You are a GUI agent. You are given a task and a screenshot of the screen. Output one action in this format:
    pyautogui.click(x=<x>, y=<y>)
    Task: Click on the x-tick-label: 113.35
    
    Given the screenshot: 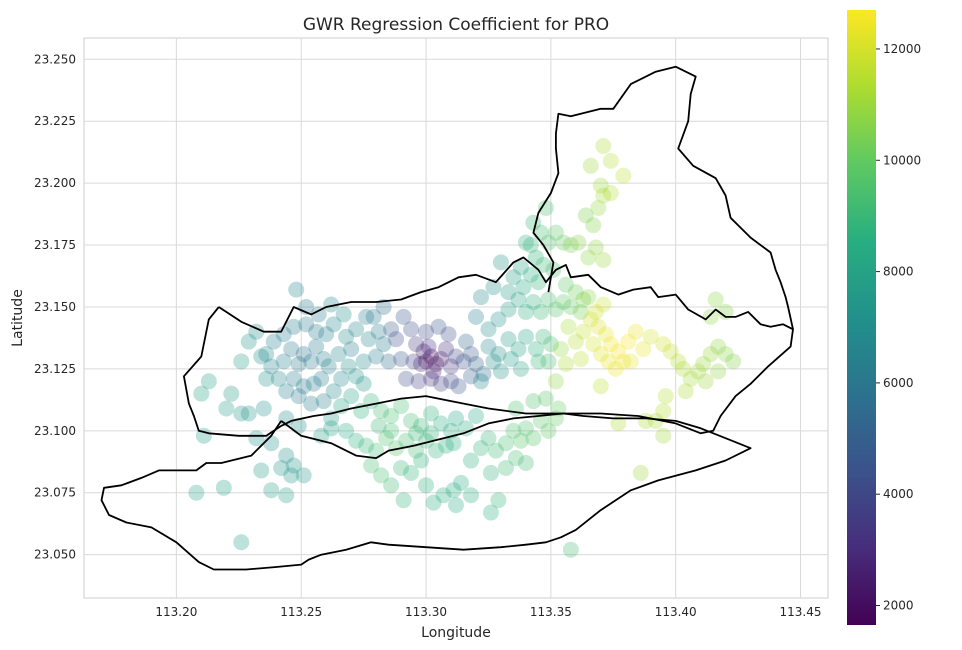 What is the action you would take?
    pyautogui.click(x=551, y=612)
    